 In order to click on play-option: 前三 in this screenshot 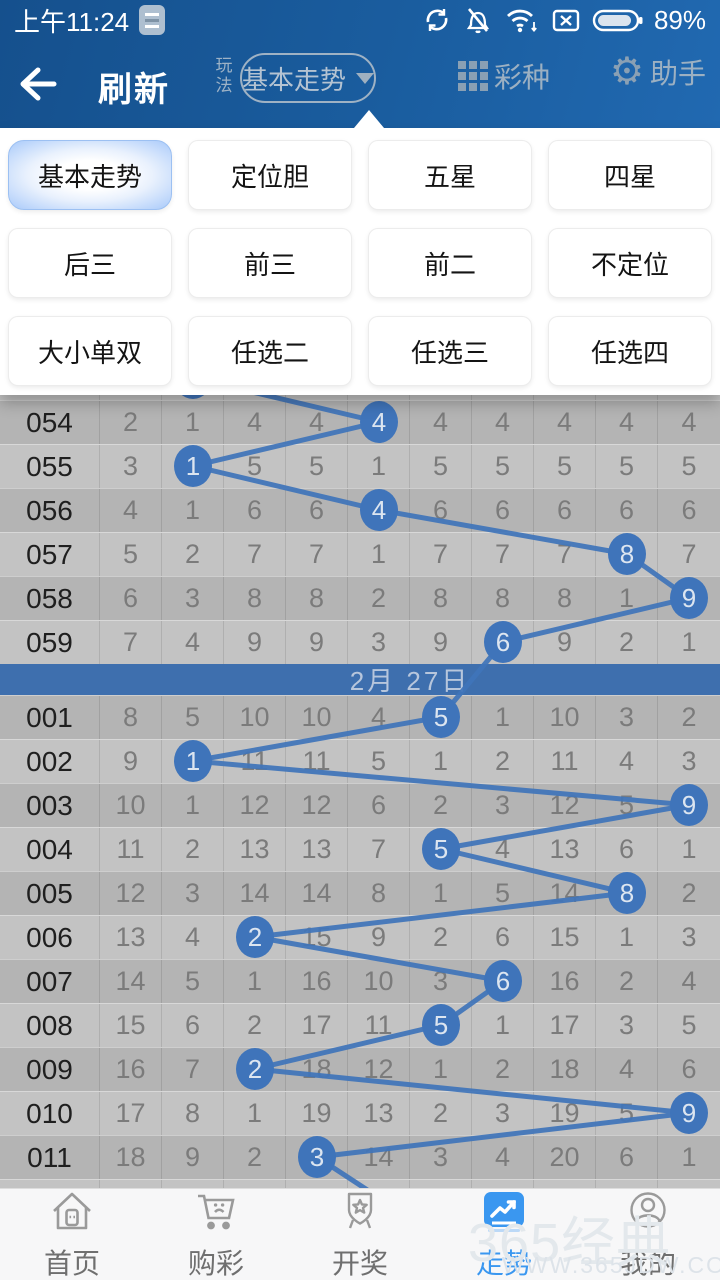, I will do `click(270, 263)`.